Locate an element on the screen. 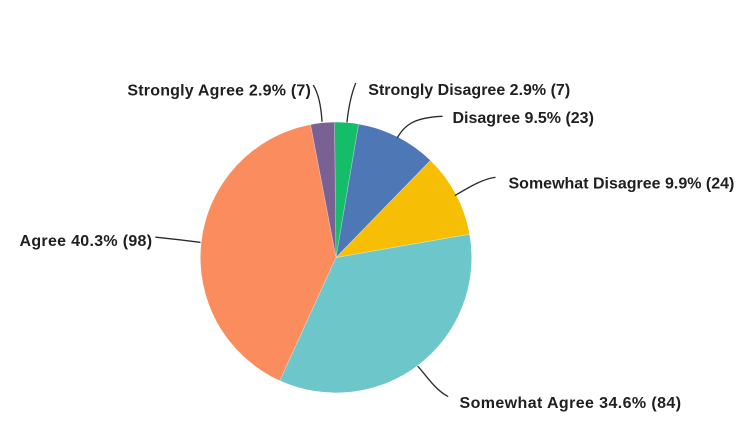  svg-text: Somewhat Agree 34.6% (84) is located at coordinates (571, 403).